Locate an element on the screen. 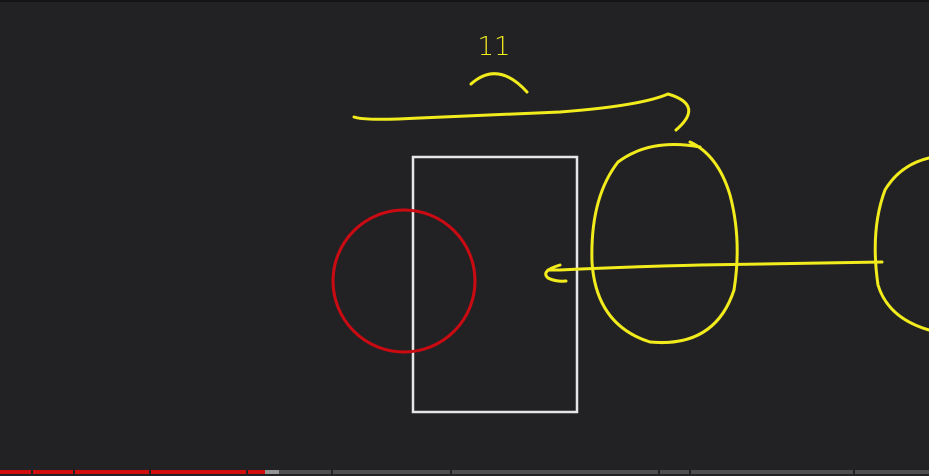 The image size is (929, 476). yellow-oval is located at coordinates (664, 242).